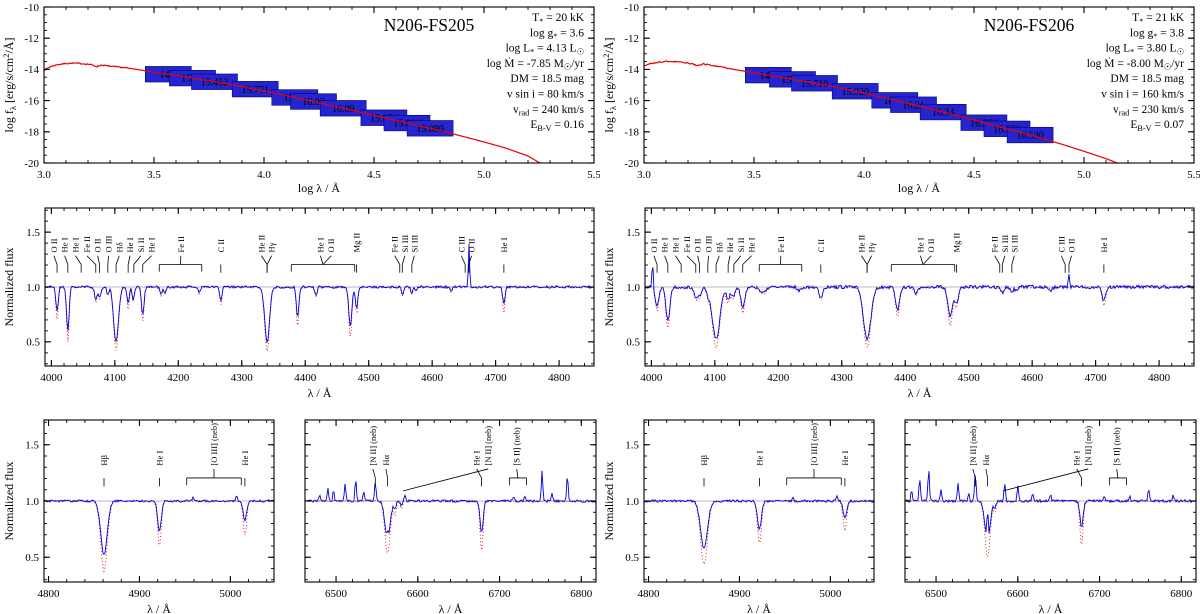 The image size is (1200, 614). Describe the element at coordinates (1181, 594) in the screenshot. I see `x-tick-label: 6800` at that location.